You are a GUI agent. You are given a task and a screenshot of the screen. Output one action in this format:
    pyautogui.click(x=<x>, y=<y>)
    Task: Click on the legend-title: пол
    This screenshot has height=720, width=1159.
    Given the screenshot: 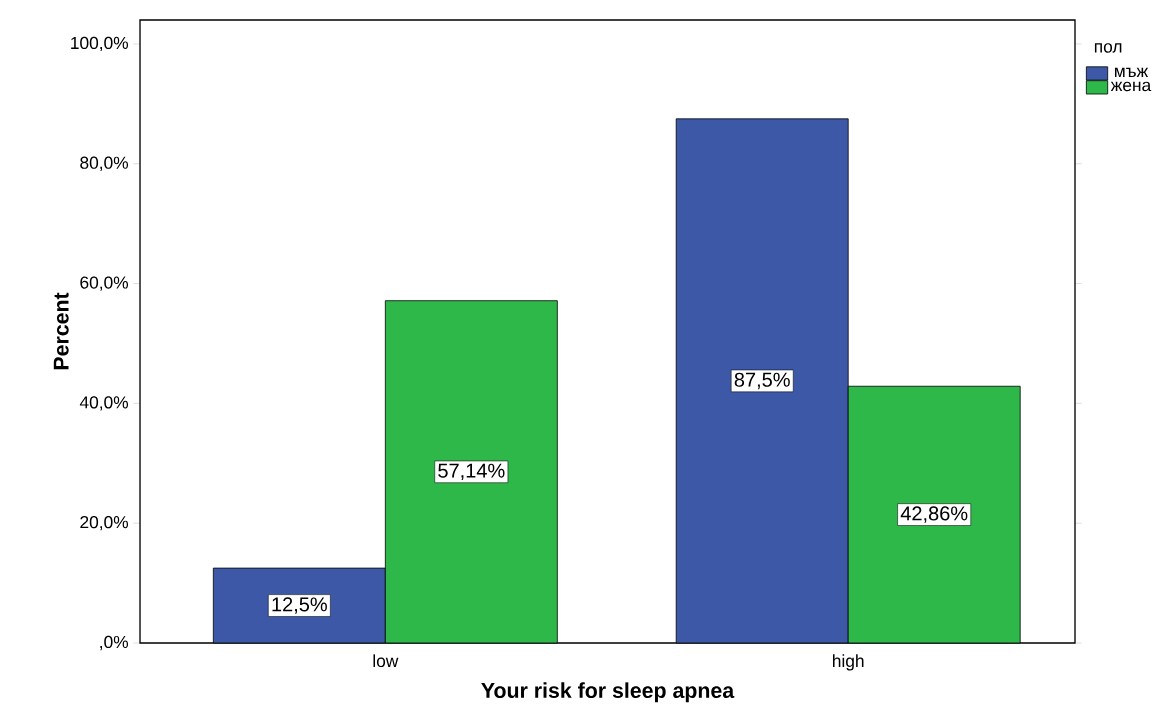 What is the action you would take?
    pyautogui.click(x=1108, y=48)
    